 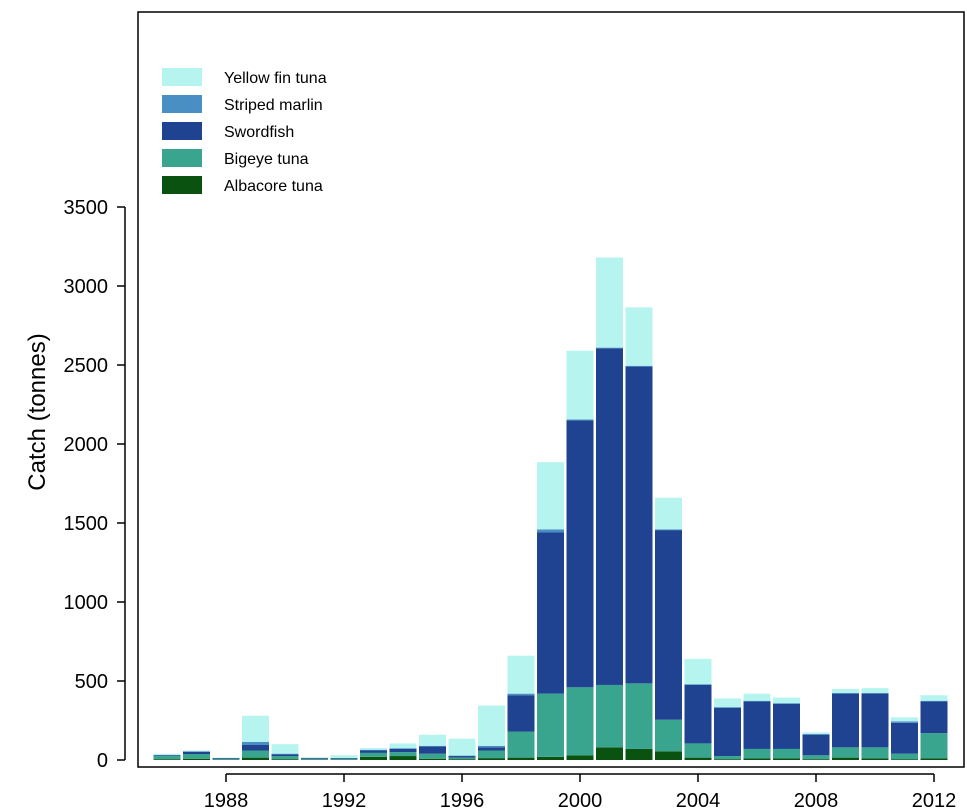 I want to click on legend-swatch-swordfish, so click(x=182, y=131).